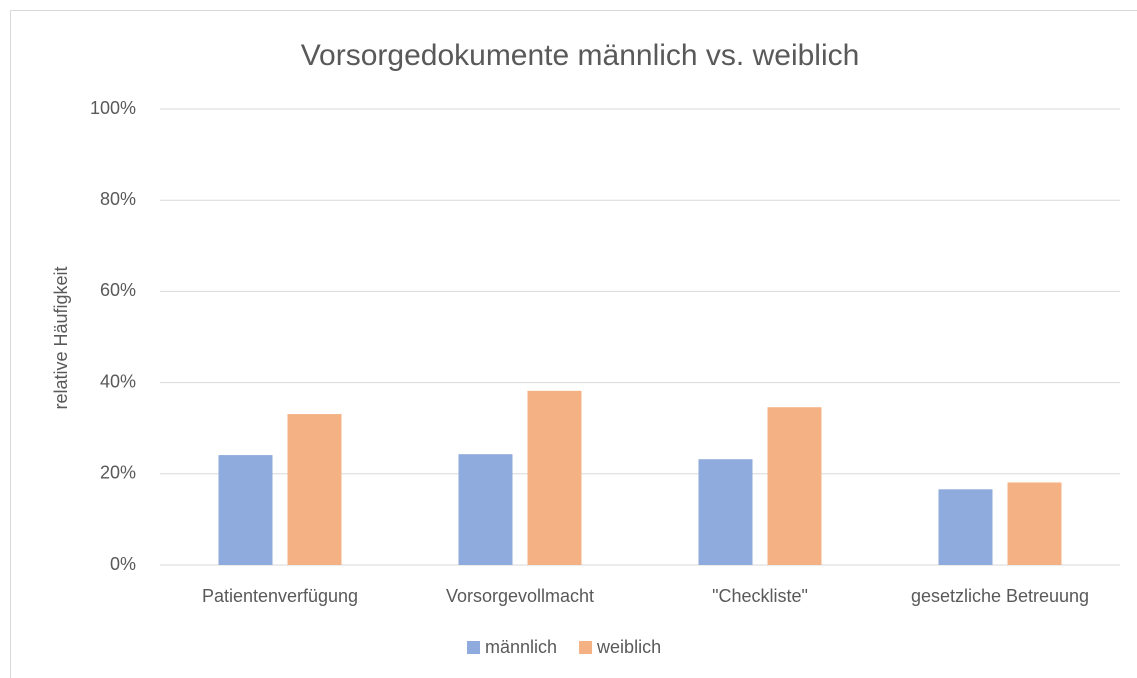  I want to click on legend-label: weiblich, so click(628, 647).